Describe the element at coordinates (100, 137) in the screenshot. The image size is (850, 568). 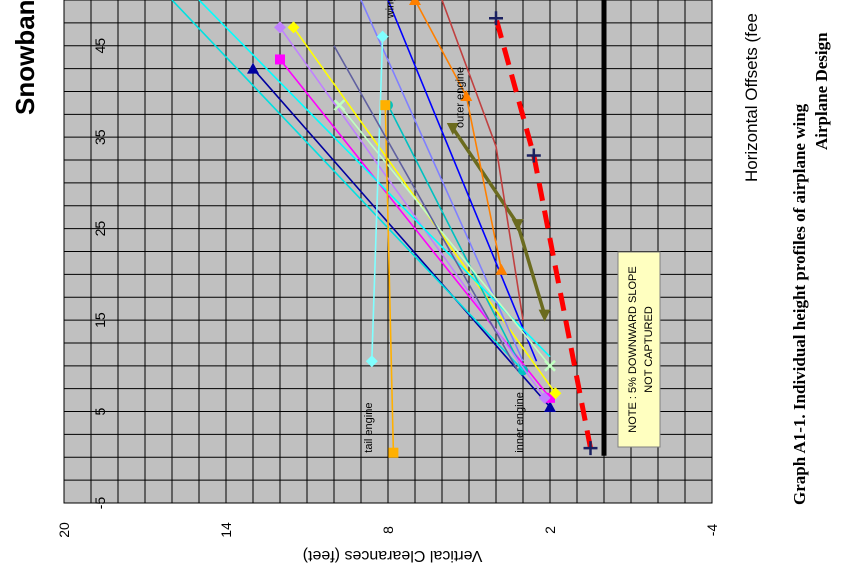
I see `x-tick-label: 35` at that location.